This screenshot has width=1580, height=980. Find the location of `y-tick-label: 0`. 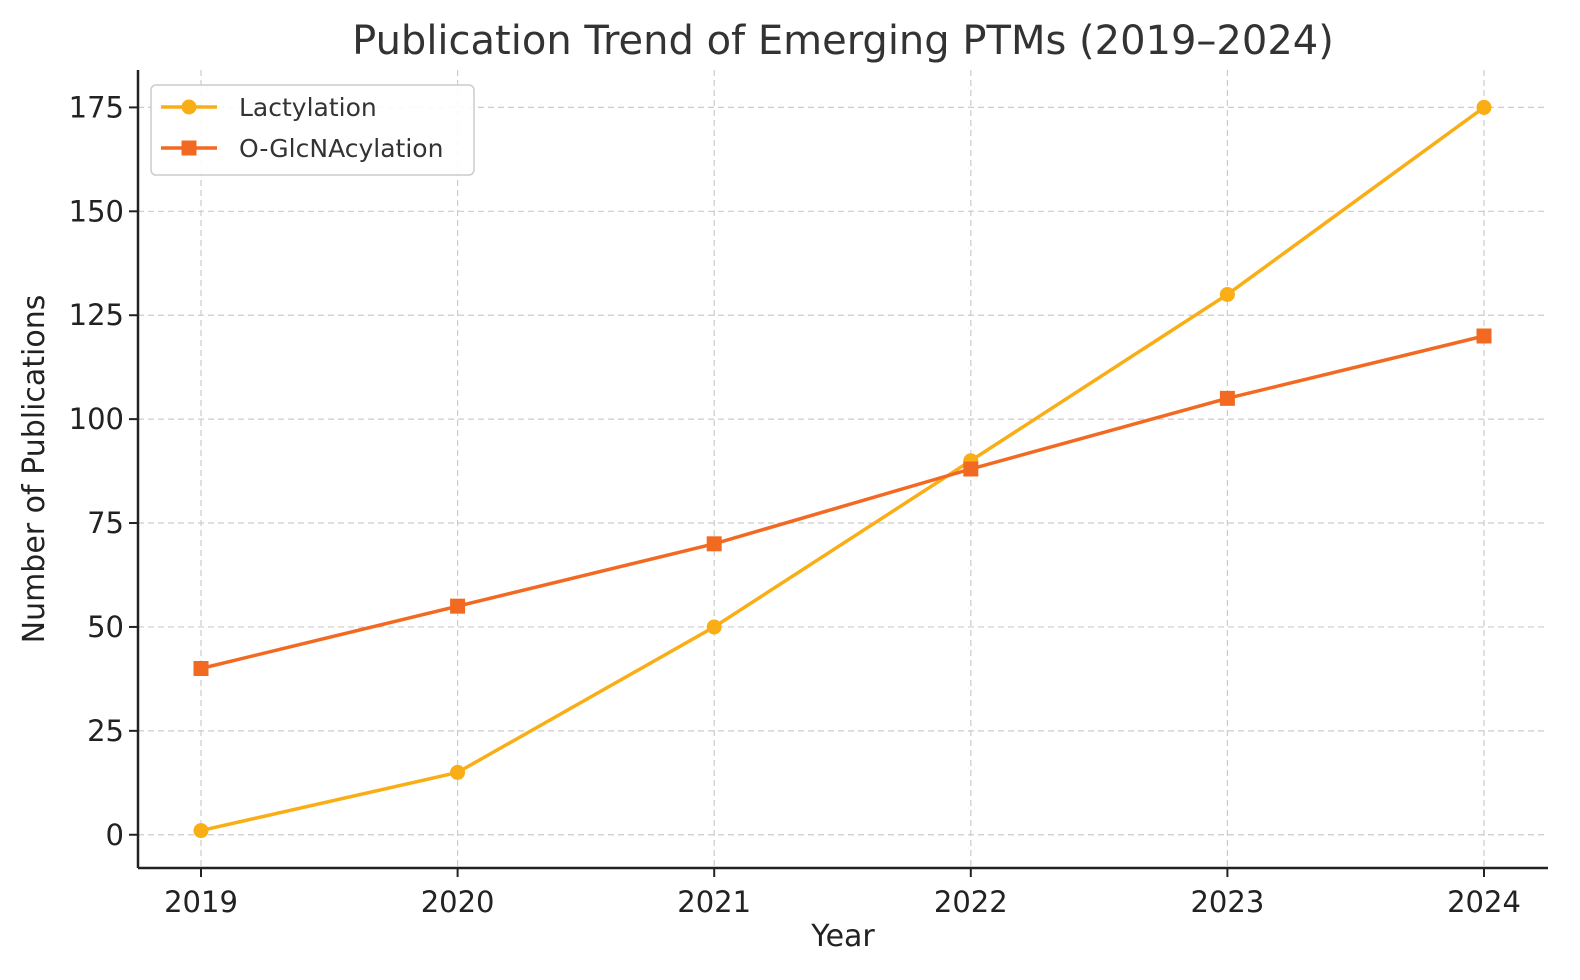

y-tick-label: 0 is located at coordinates (115, 835).